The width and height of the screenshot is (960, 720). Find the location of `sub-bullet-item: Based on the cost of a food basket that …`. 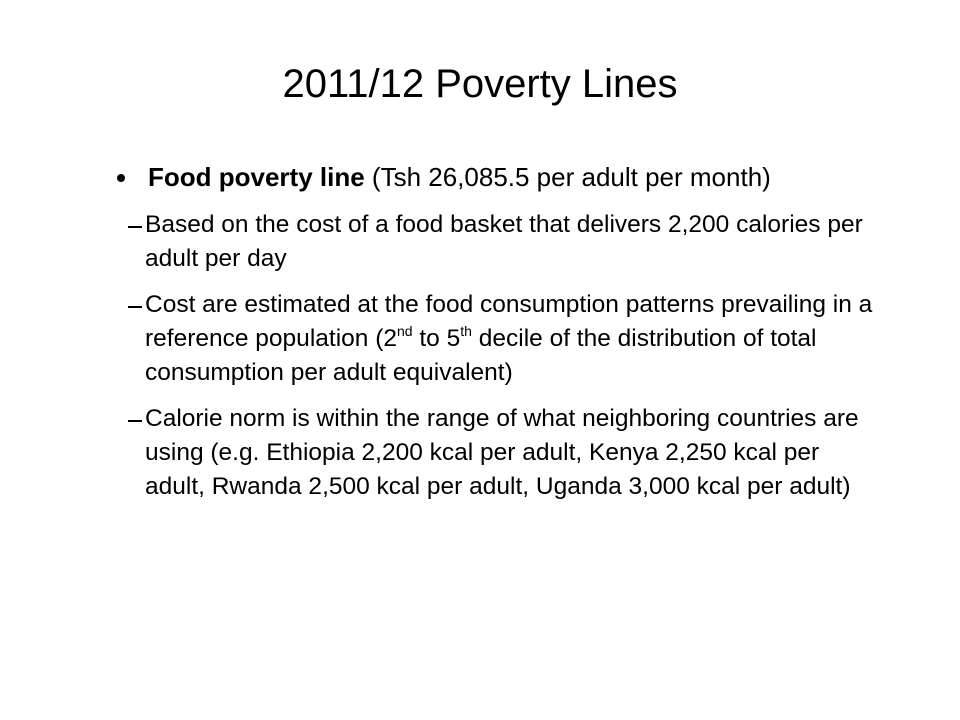

sub-bullet-item: Based on the cost of a food basket that … is located at coordinates (442, 242).